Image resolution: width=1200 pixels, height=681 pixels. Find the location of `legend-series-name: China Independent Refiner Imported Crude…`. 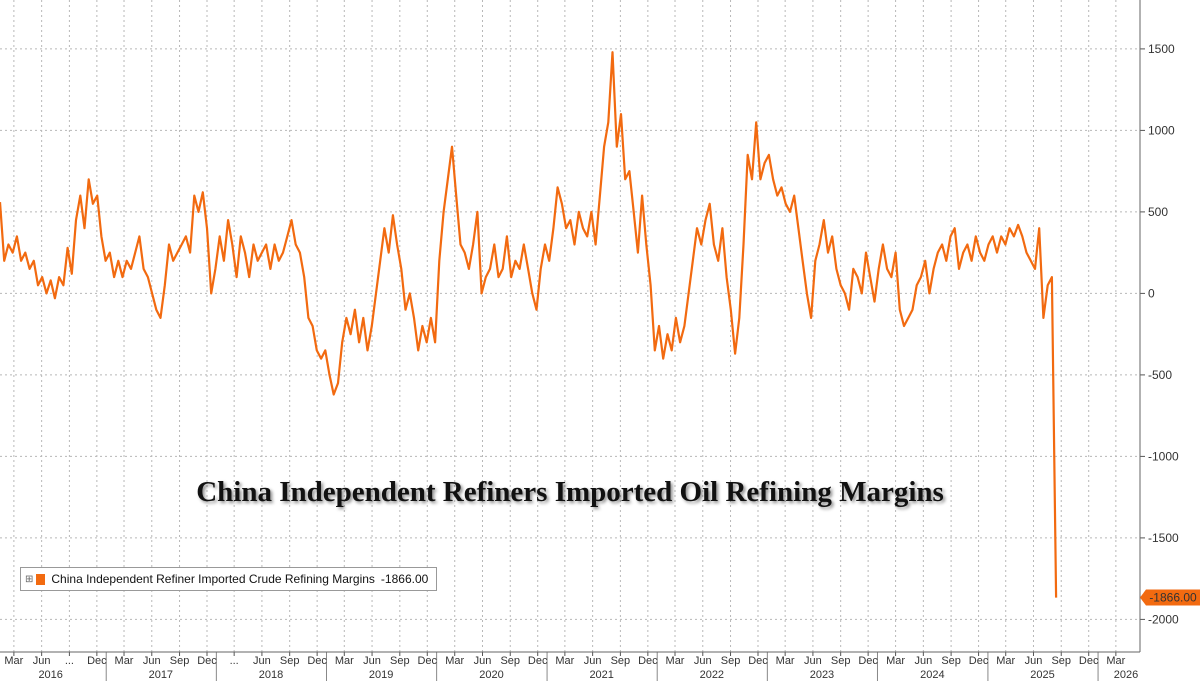

legend-series-name: China Independent Refiner Imported Crude… is located at coordinates (213, 579).